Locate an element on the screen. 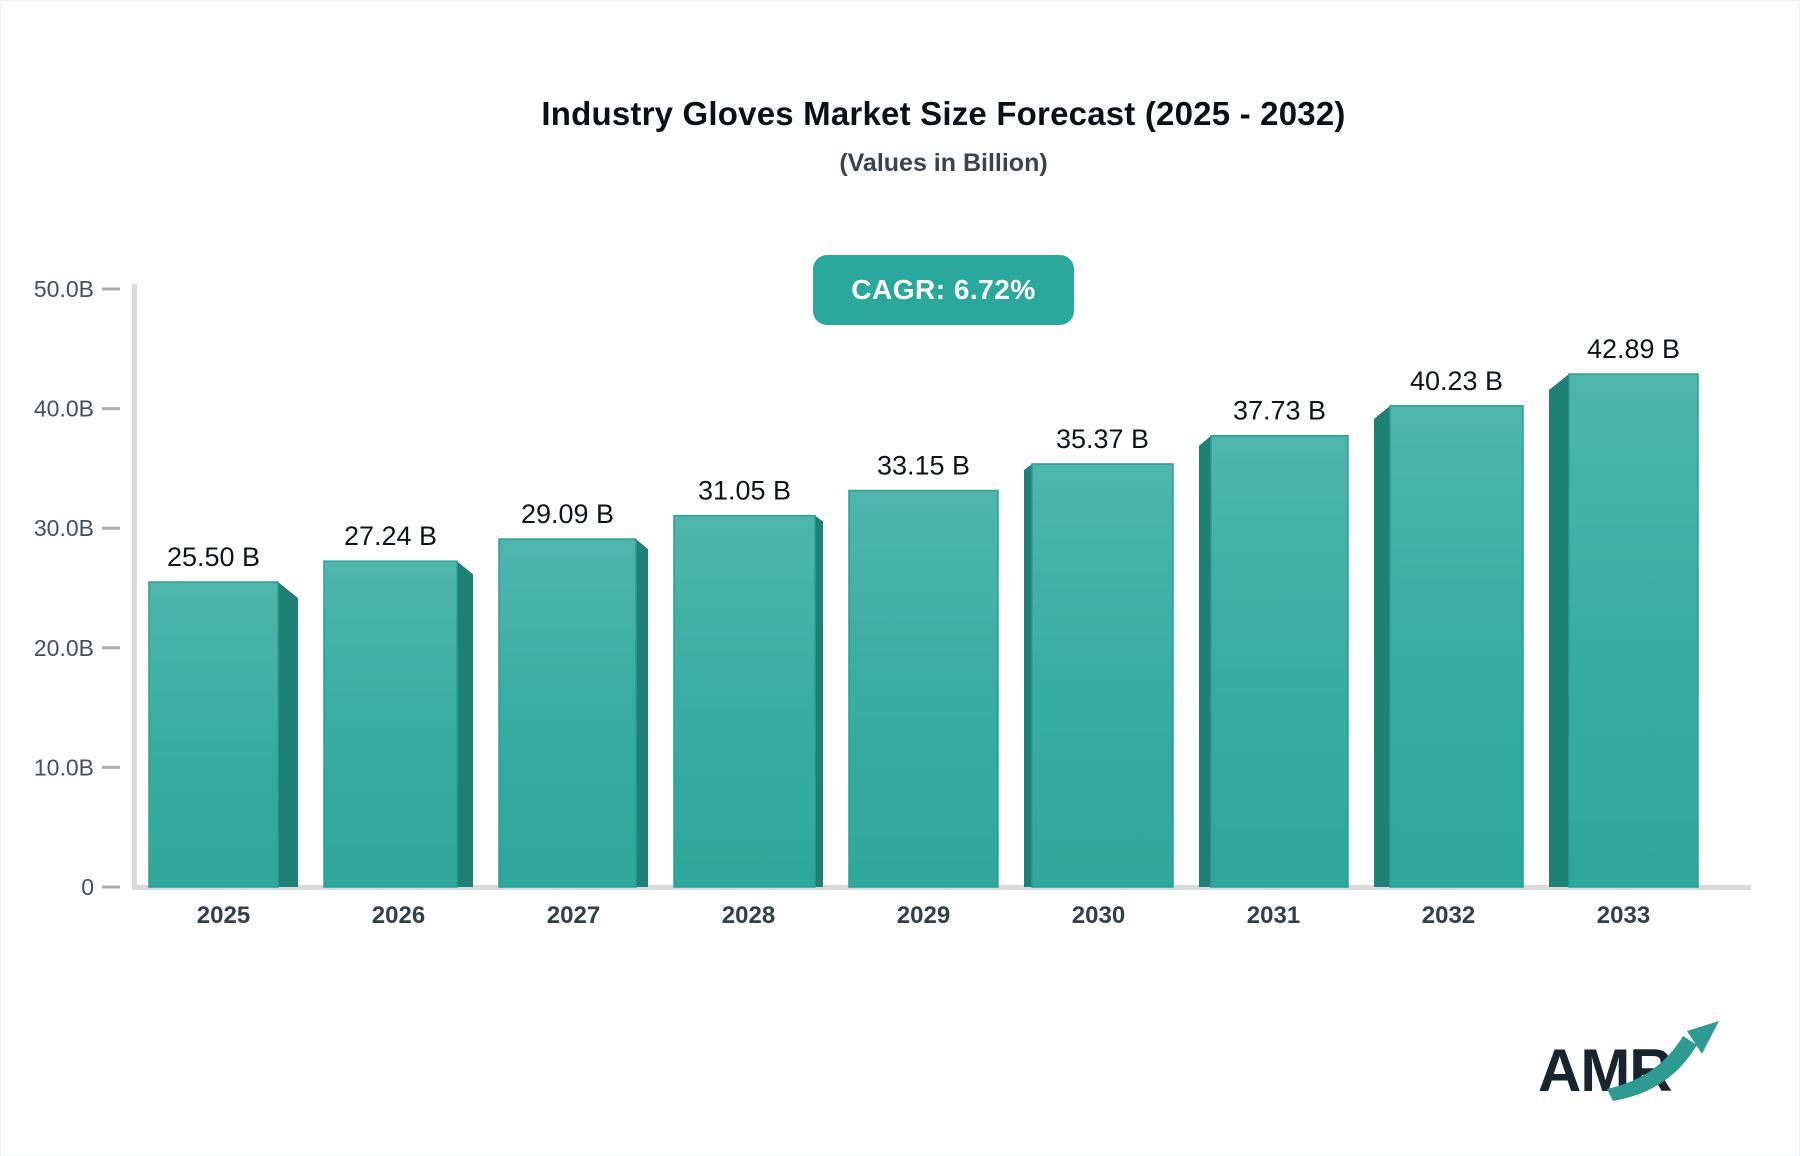  bar-side-2027 is located at coordinates (642, 713).